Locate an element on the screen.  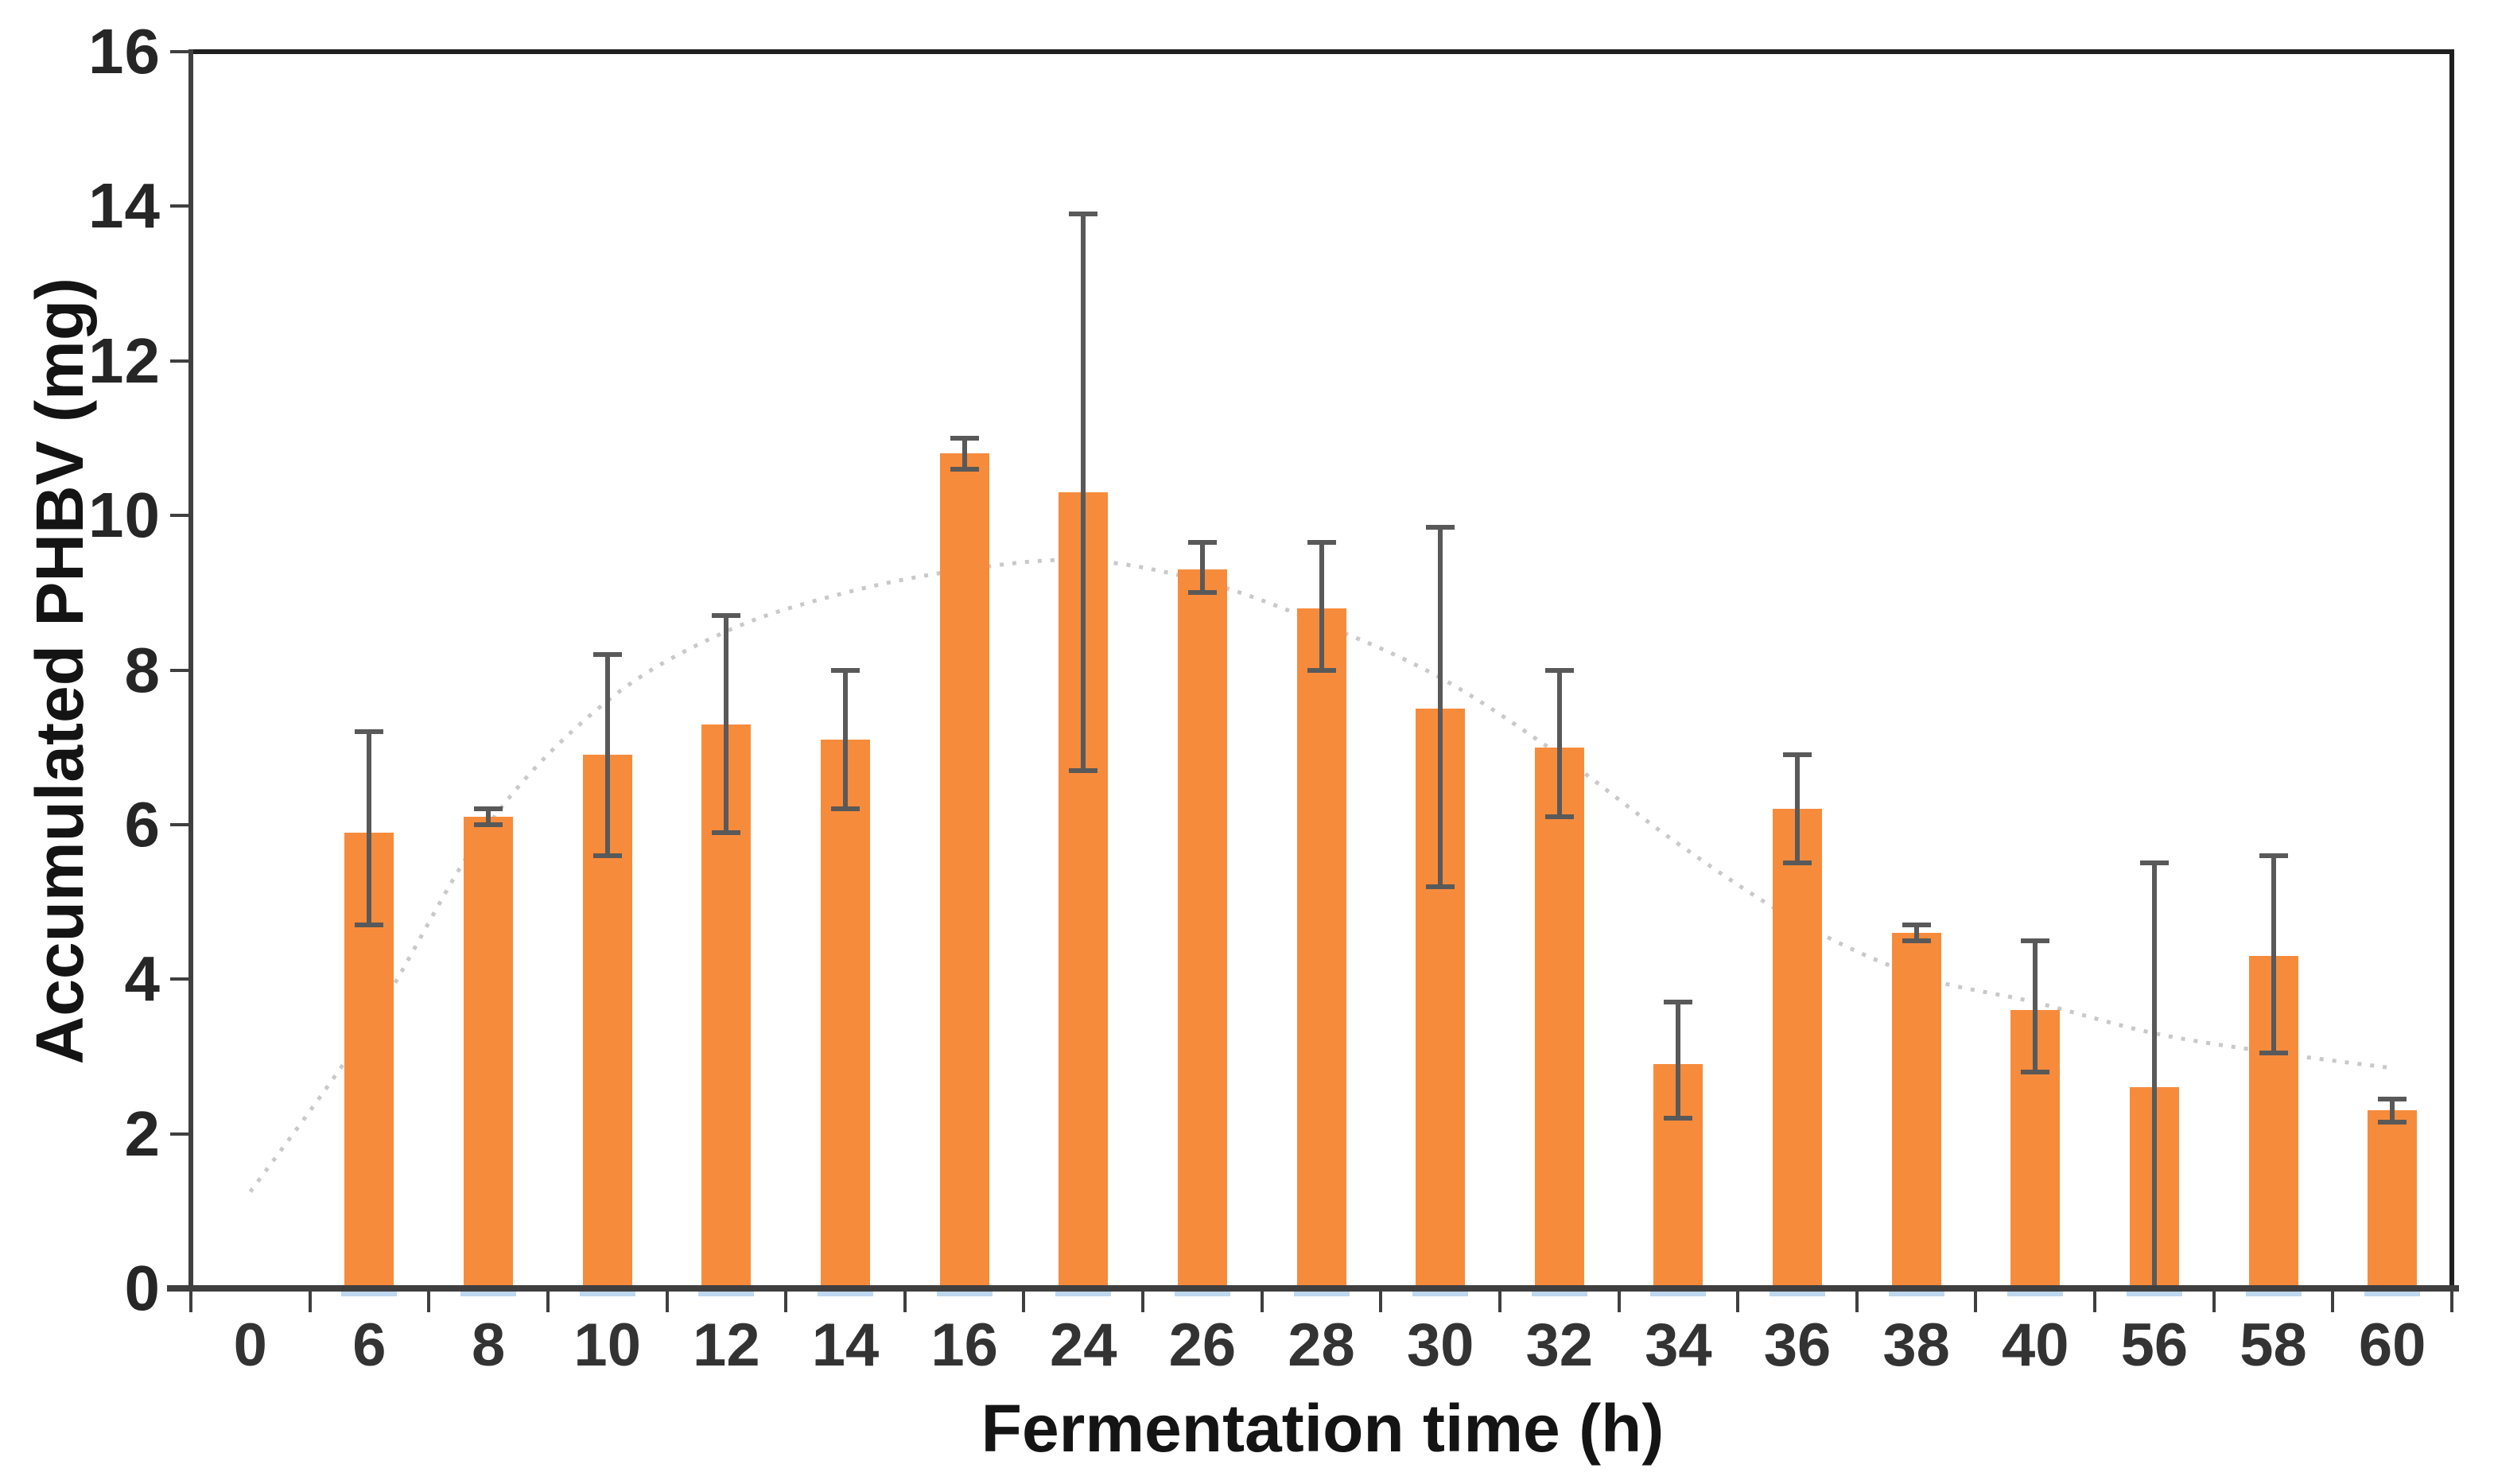
y-axis-title: Accumulated PHBV (mg) is located at coordinates (60, 671).